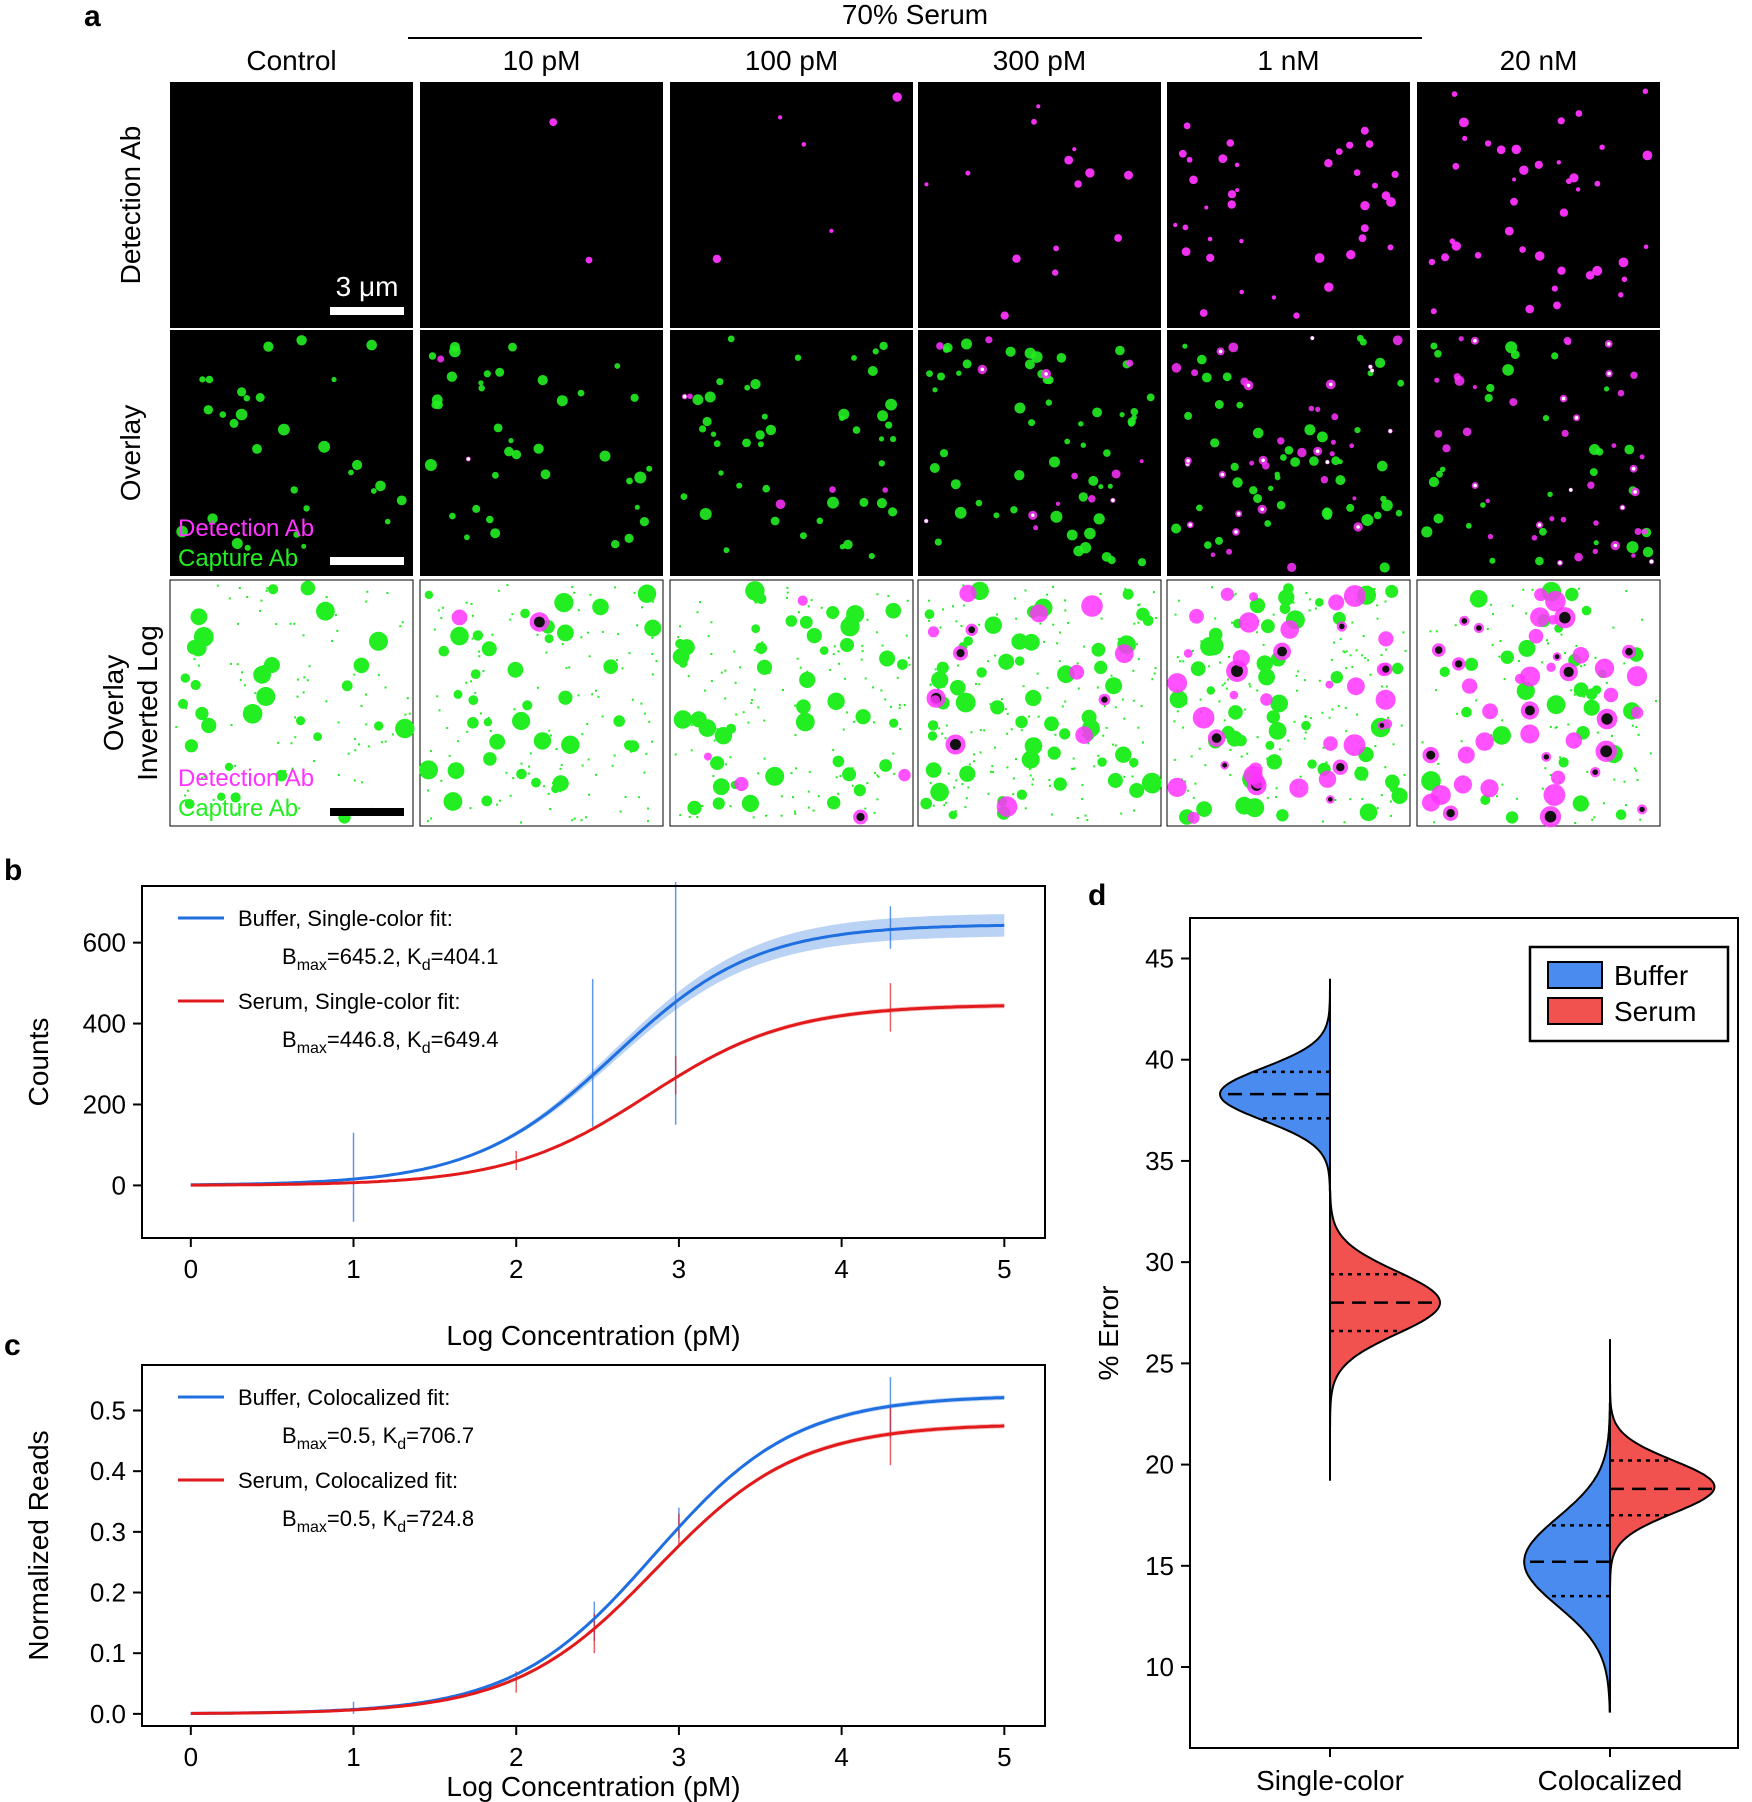 This screenshot has width=1752, height=1802. I want to click on panel-letter-a: a, so click(92, 16).